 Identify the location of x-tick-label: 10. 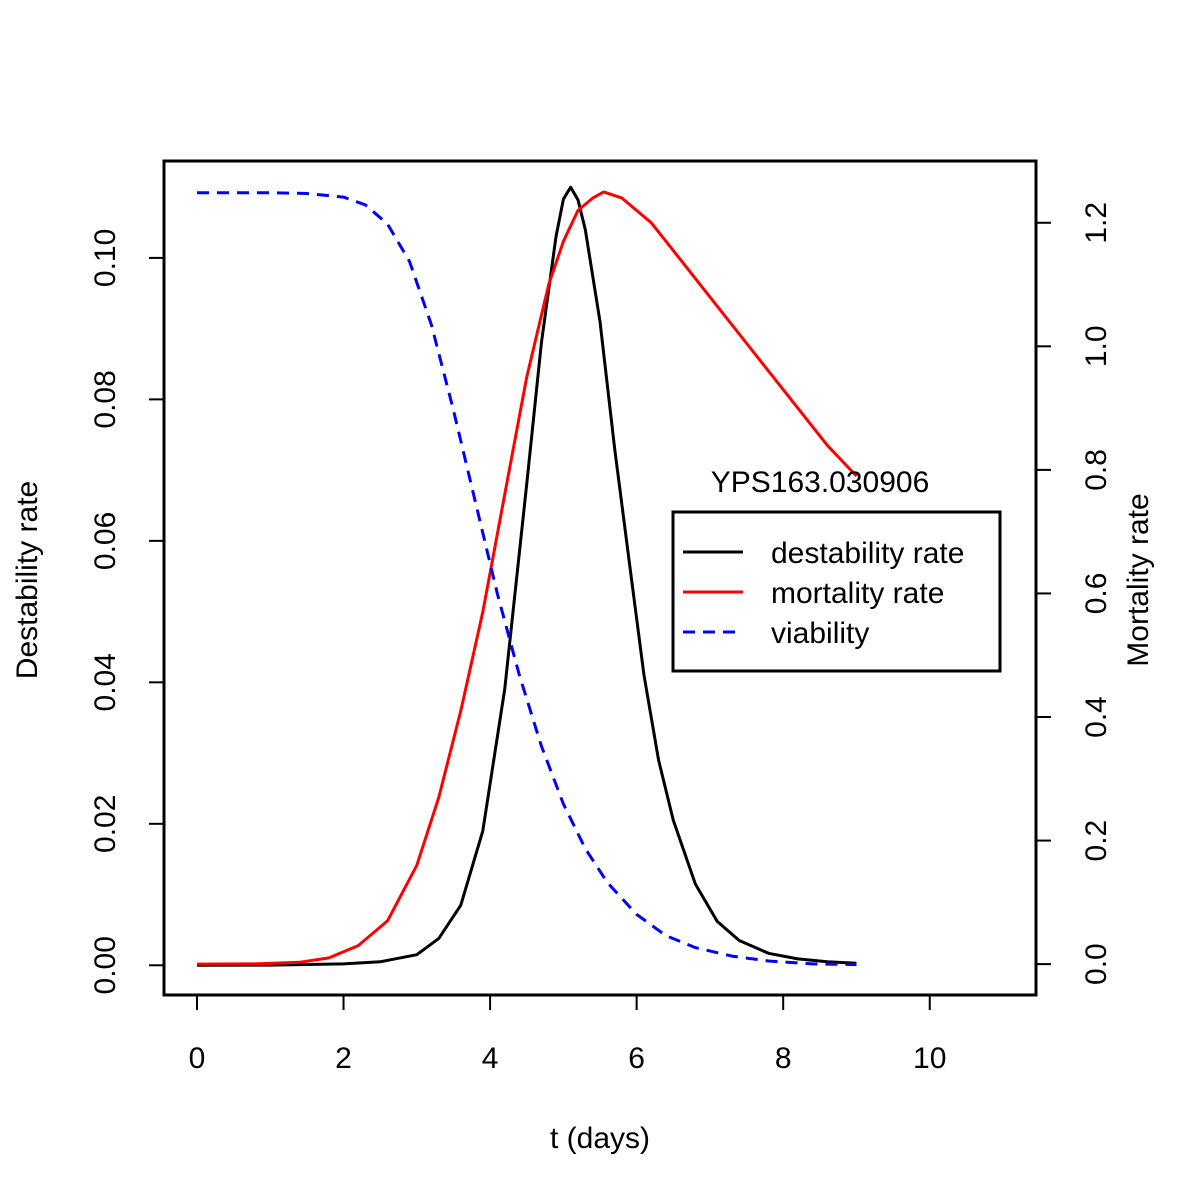
(929, 1058).